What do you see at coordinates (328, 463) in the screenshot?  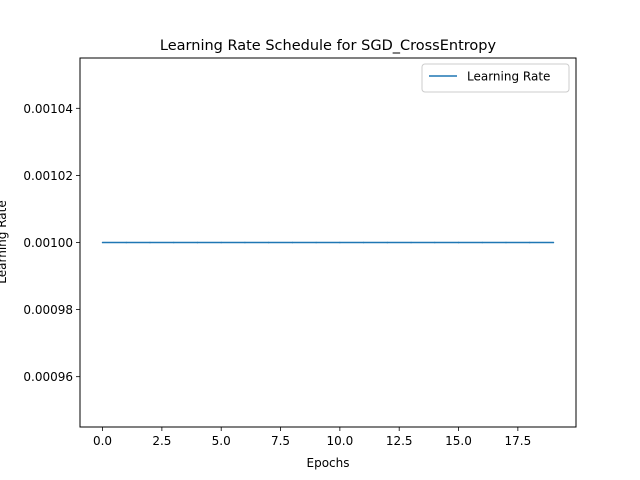 I see `x-axis-label: Epochs` at bounding box center [328, 463].